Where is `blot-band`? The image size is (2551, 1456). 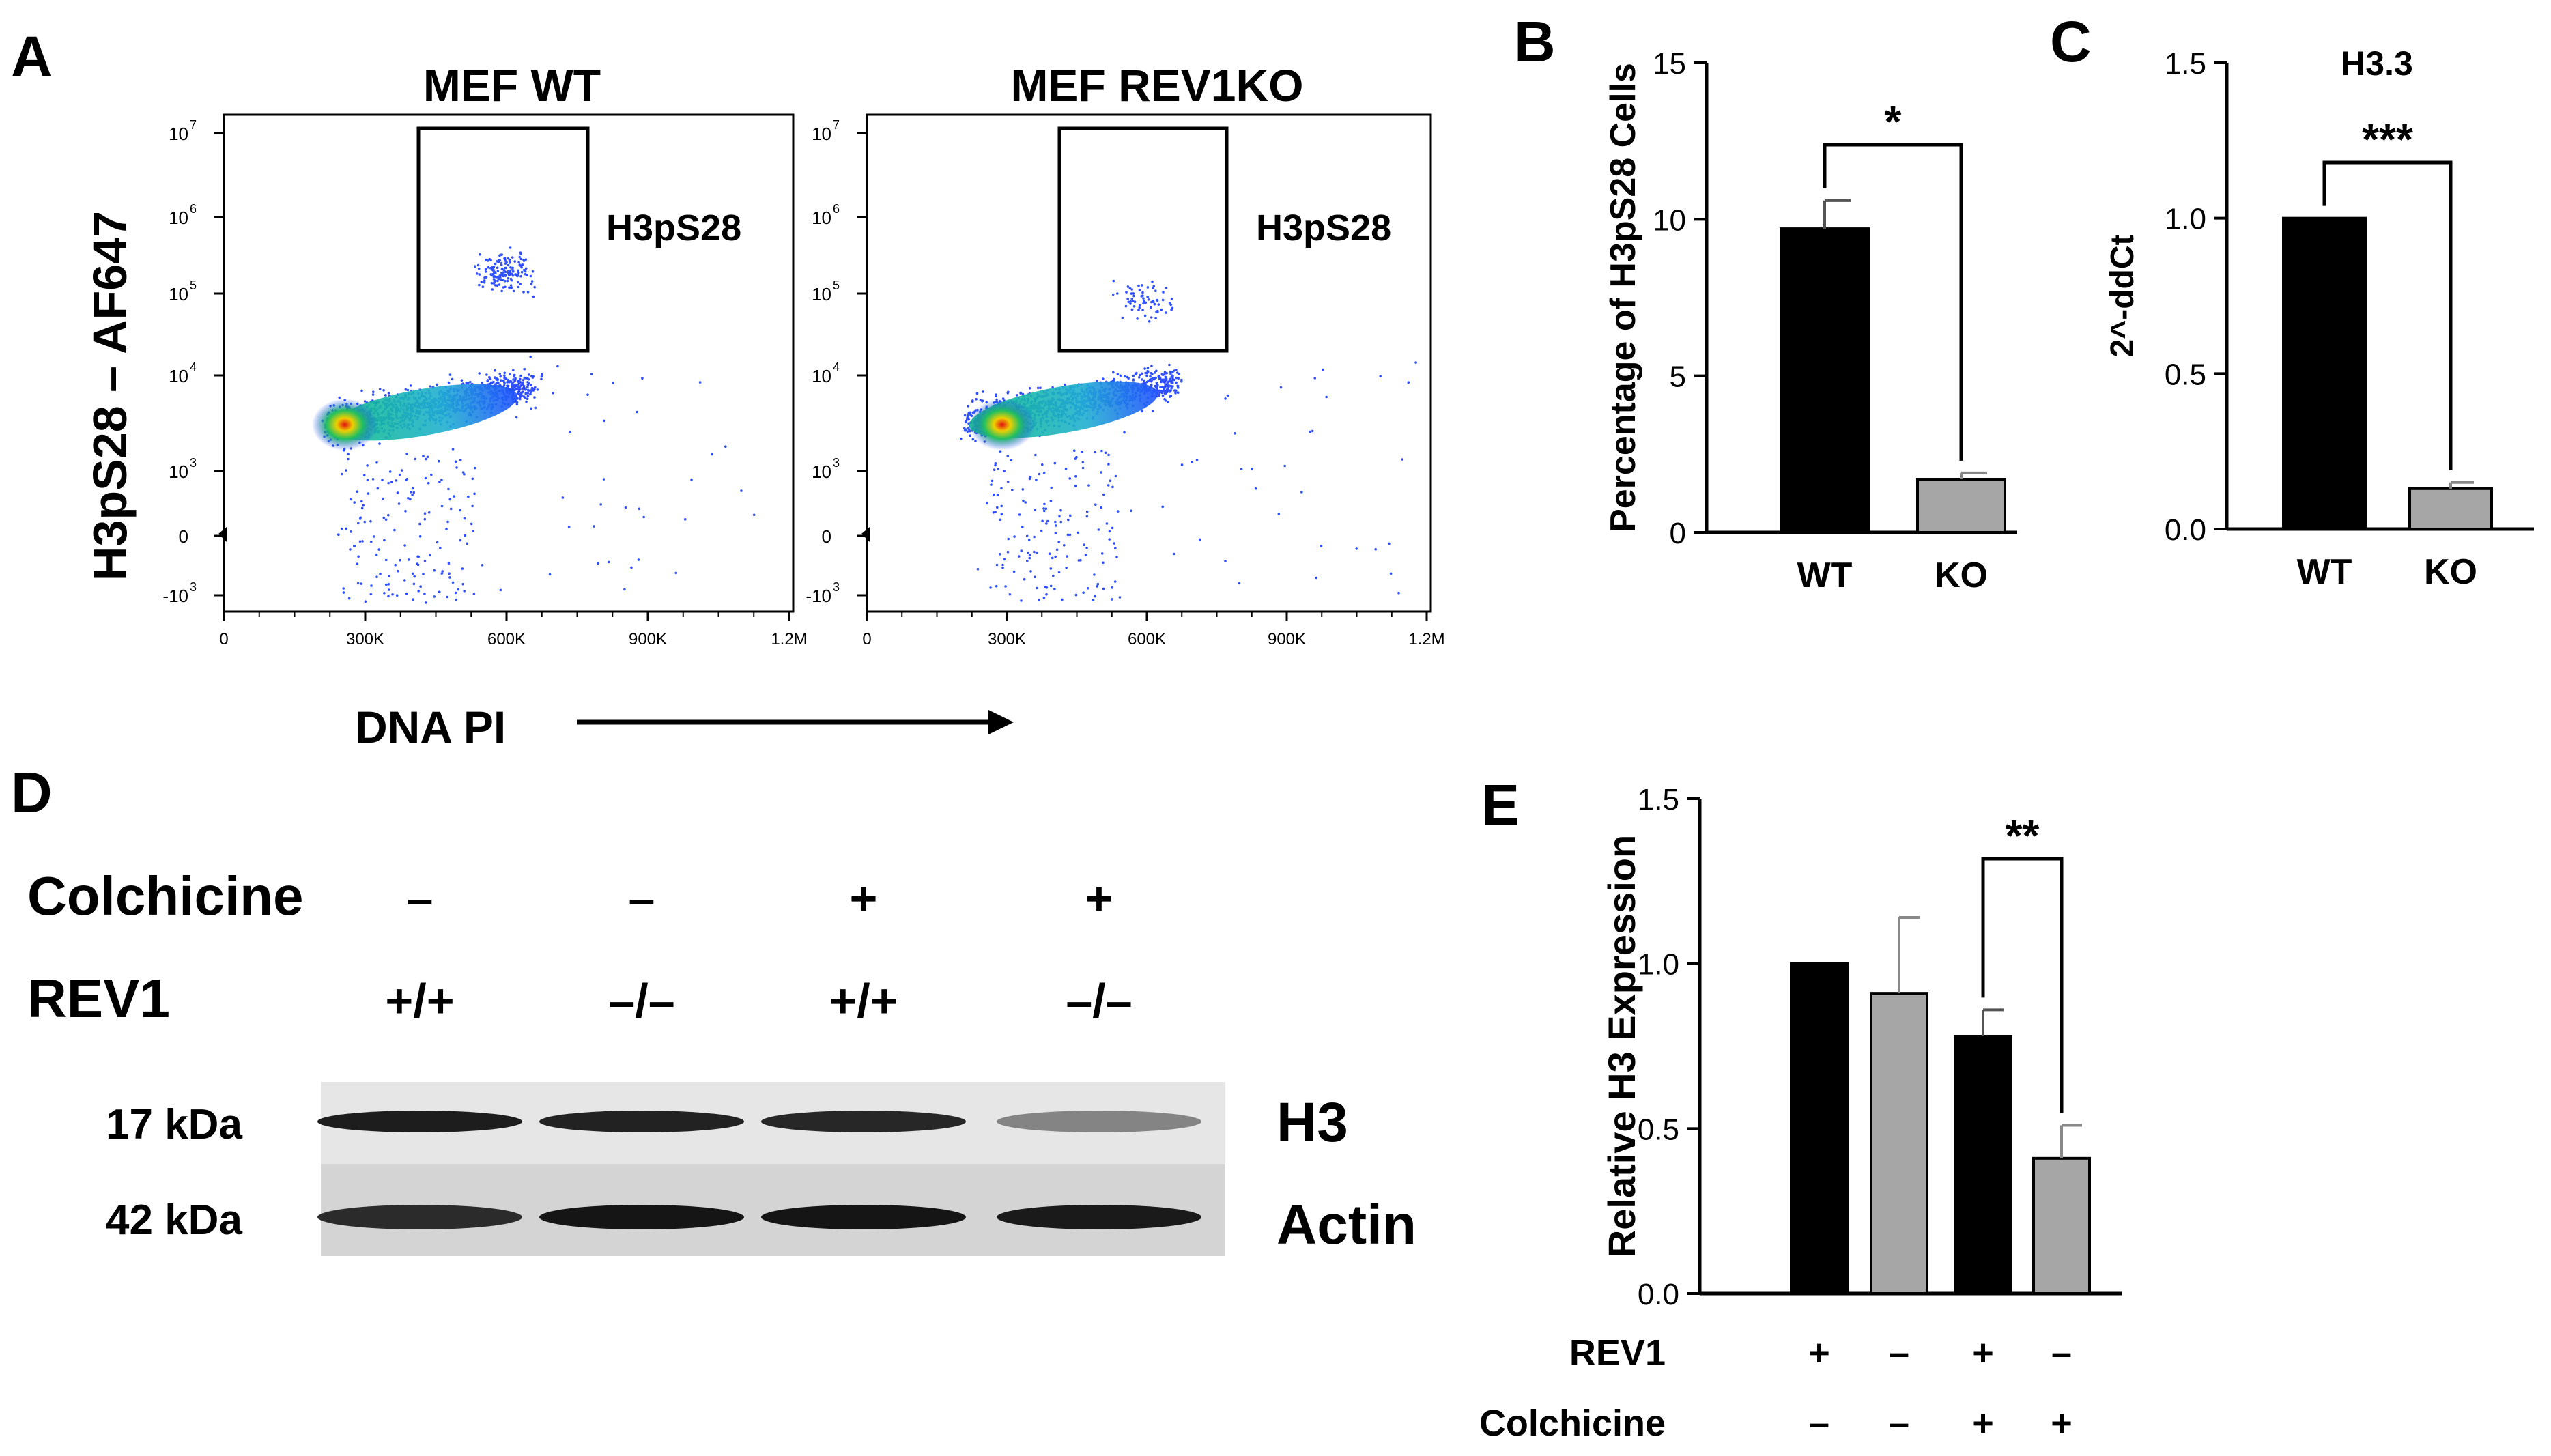
blot-band is located at coordinates (1099, 1217).